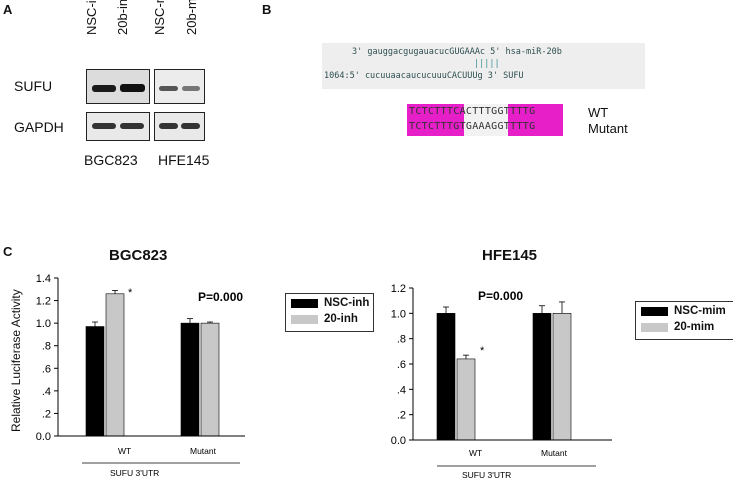 This screenshot has height=485, width=733. What do you see at coordinates (562, 377) in the screenshot?
I see `bar-20-mim-mutant` at bounding box center [562, 377].